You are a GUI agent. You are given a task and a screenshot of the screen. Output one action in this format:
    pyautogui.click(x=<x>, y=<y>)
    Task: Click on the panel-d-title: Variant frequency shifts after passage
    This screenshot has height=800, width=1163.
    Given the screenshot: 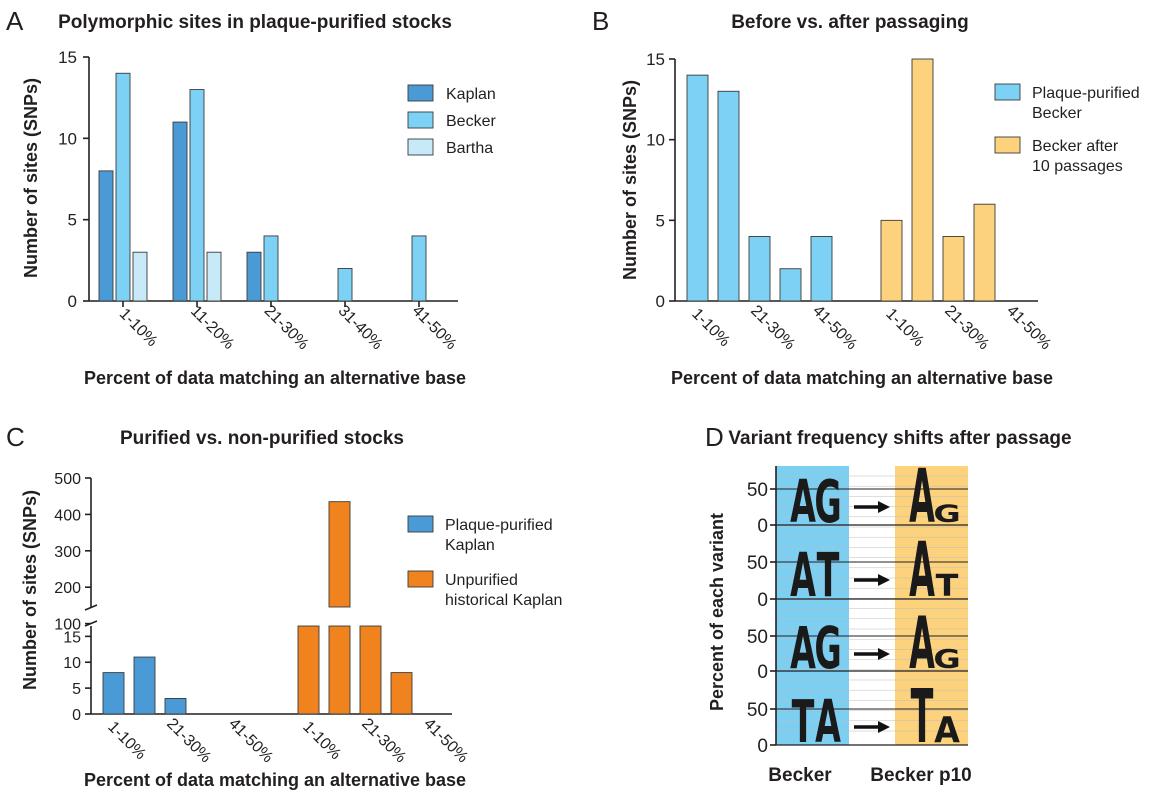 What is the action you would take?
    pyautogui.click(x=899, y=438)
    